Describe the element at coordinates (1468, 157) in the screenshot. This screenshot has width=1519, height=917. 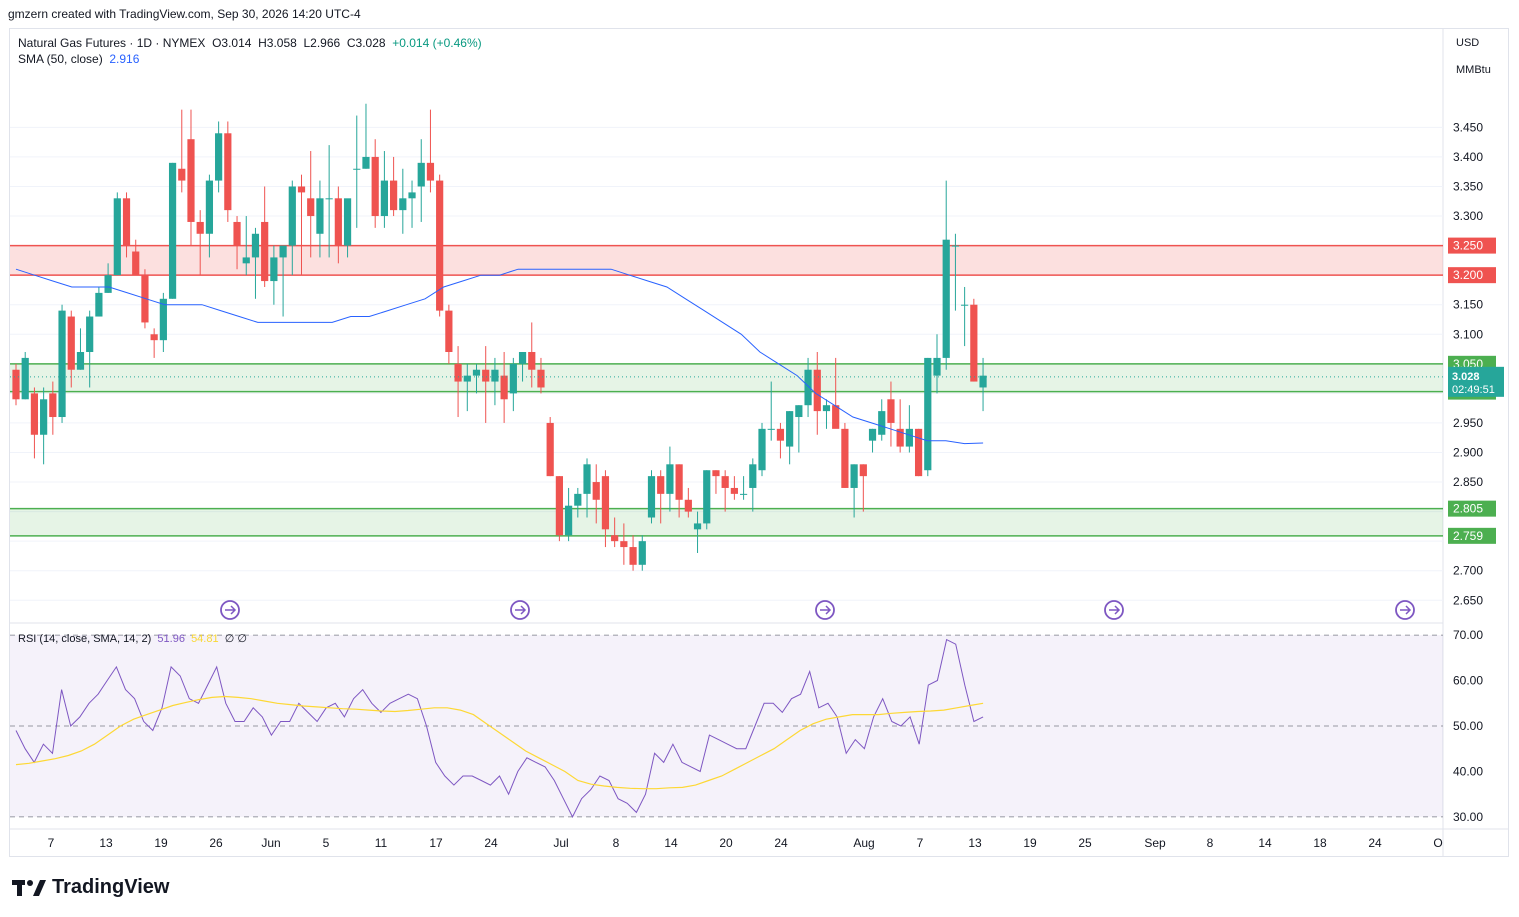
I see `price-axis-tick: 3.400` at that location.